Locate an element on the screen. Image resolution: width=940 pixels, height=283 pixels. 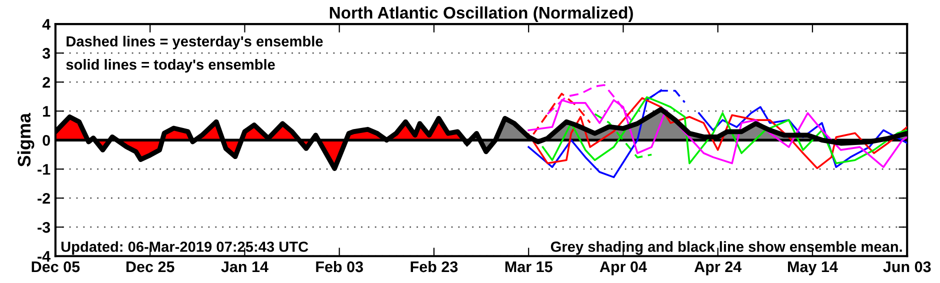
y-tick-label: 4 is located at coordinates (46, 24).